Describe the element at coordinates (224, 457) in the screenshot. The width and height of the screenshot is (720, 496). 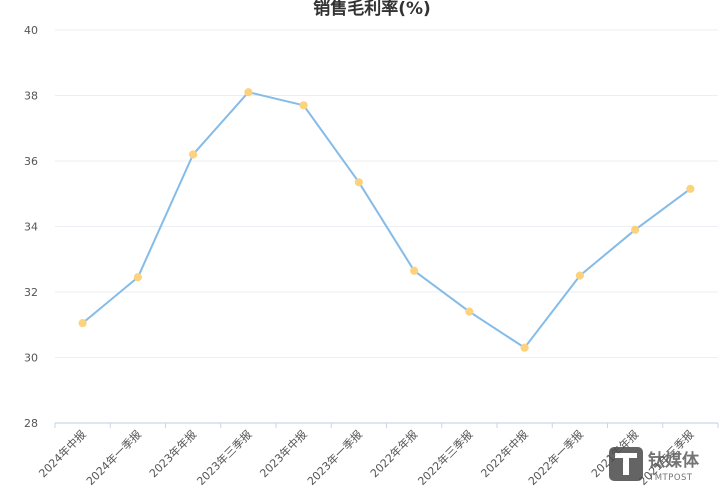
I see `x-tick-label: 2023年三季报` at that location.